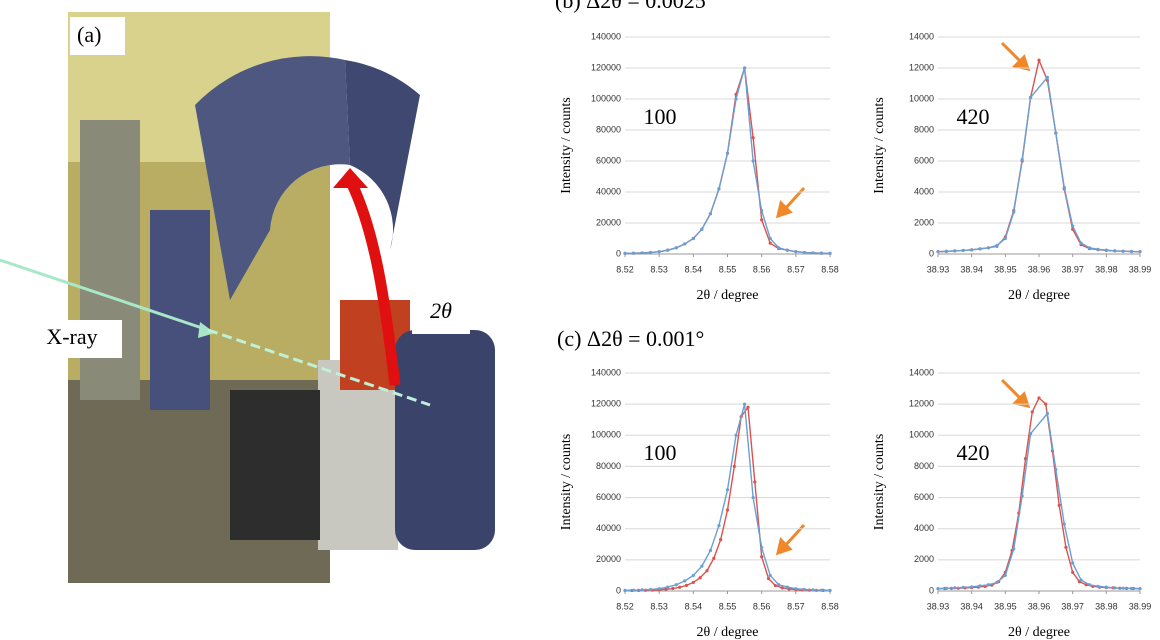 Image resolution: width=1160 pixels, height=640 pixels. Describe the element at coordinates (971, 606) in the screenshot. I see `x-tick-label: 38.94` at that location.